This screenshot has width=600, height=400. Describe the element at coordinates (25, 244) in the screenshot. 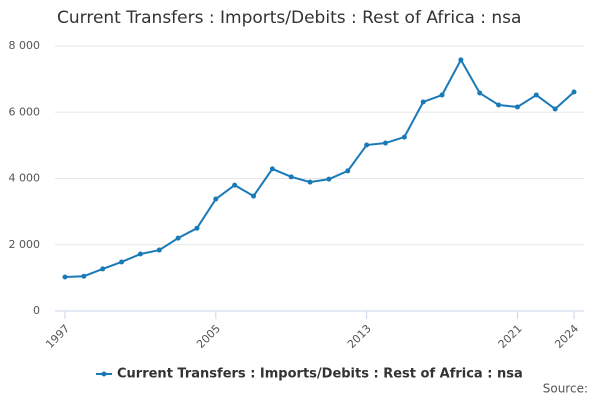

I see `y-tick-label: 2 000` at that location.